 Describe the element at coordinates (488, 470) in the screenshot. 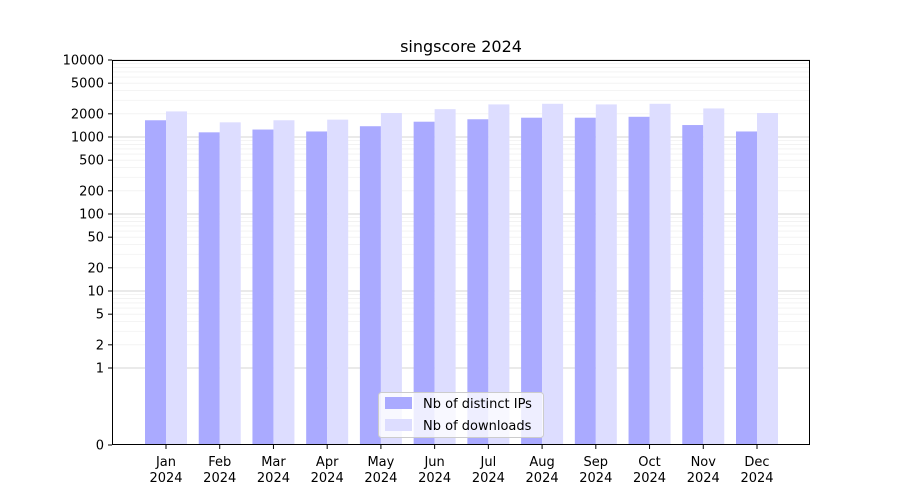

I see `x-tick-label: Jul 2024` at that location.